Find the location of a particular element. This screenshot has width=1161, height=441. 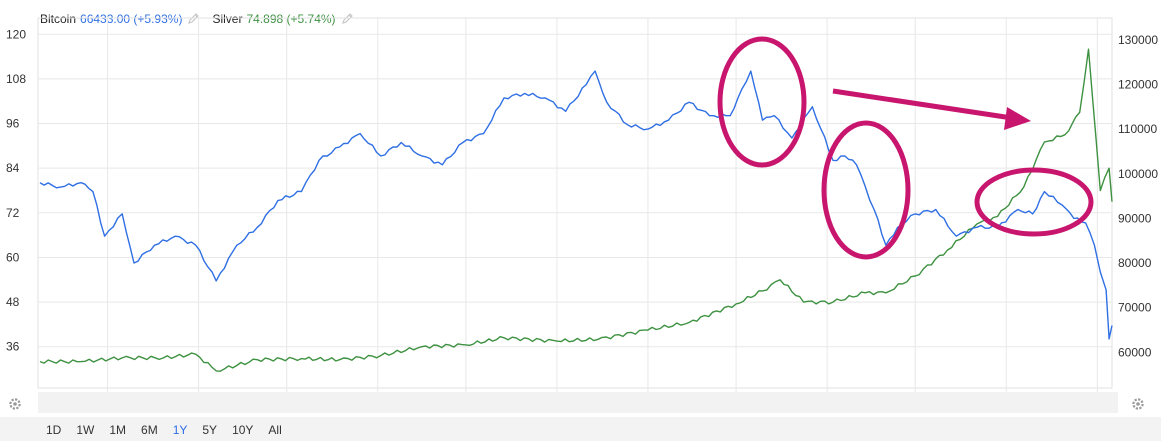

range-button-1m: 1M is located at coordinates (118, 430).